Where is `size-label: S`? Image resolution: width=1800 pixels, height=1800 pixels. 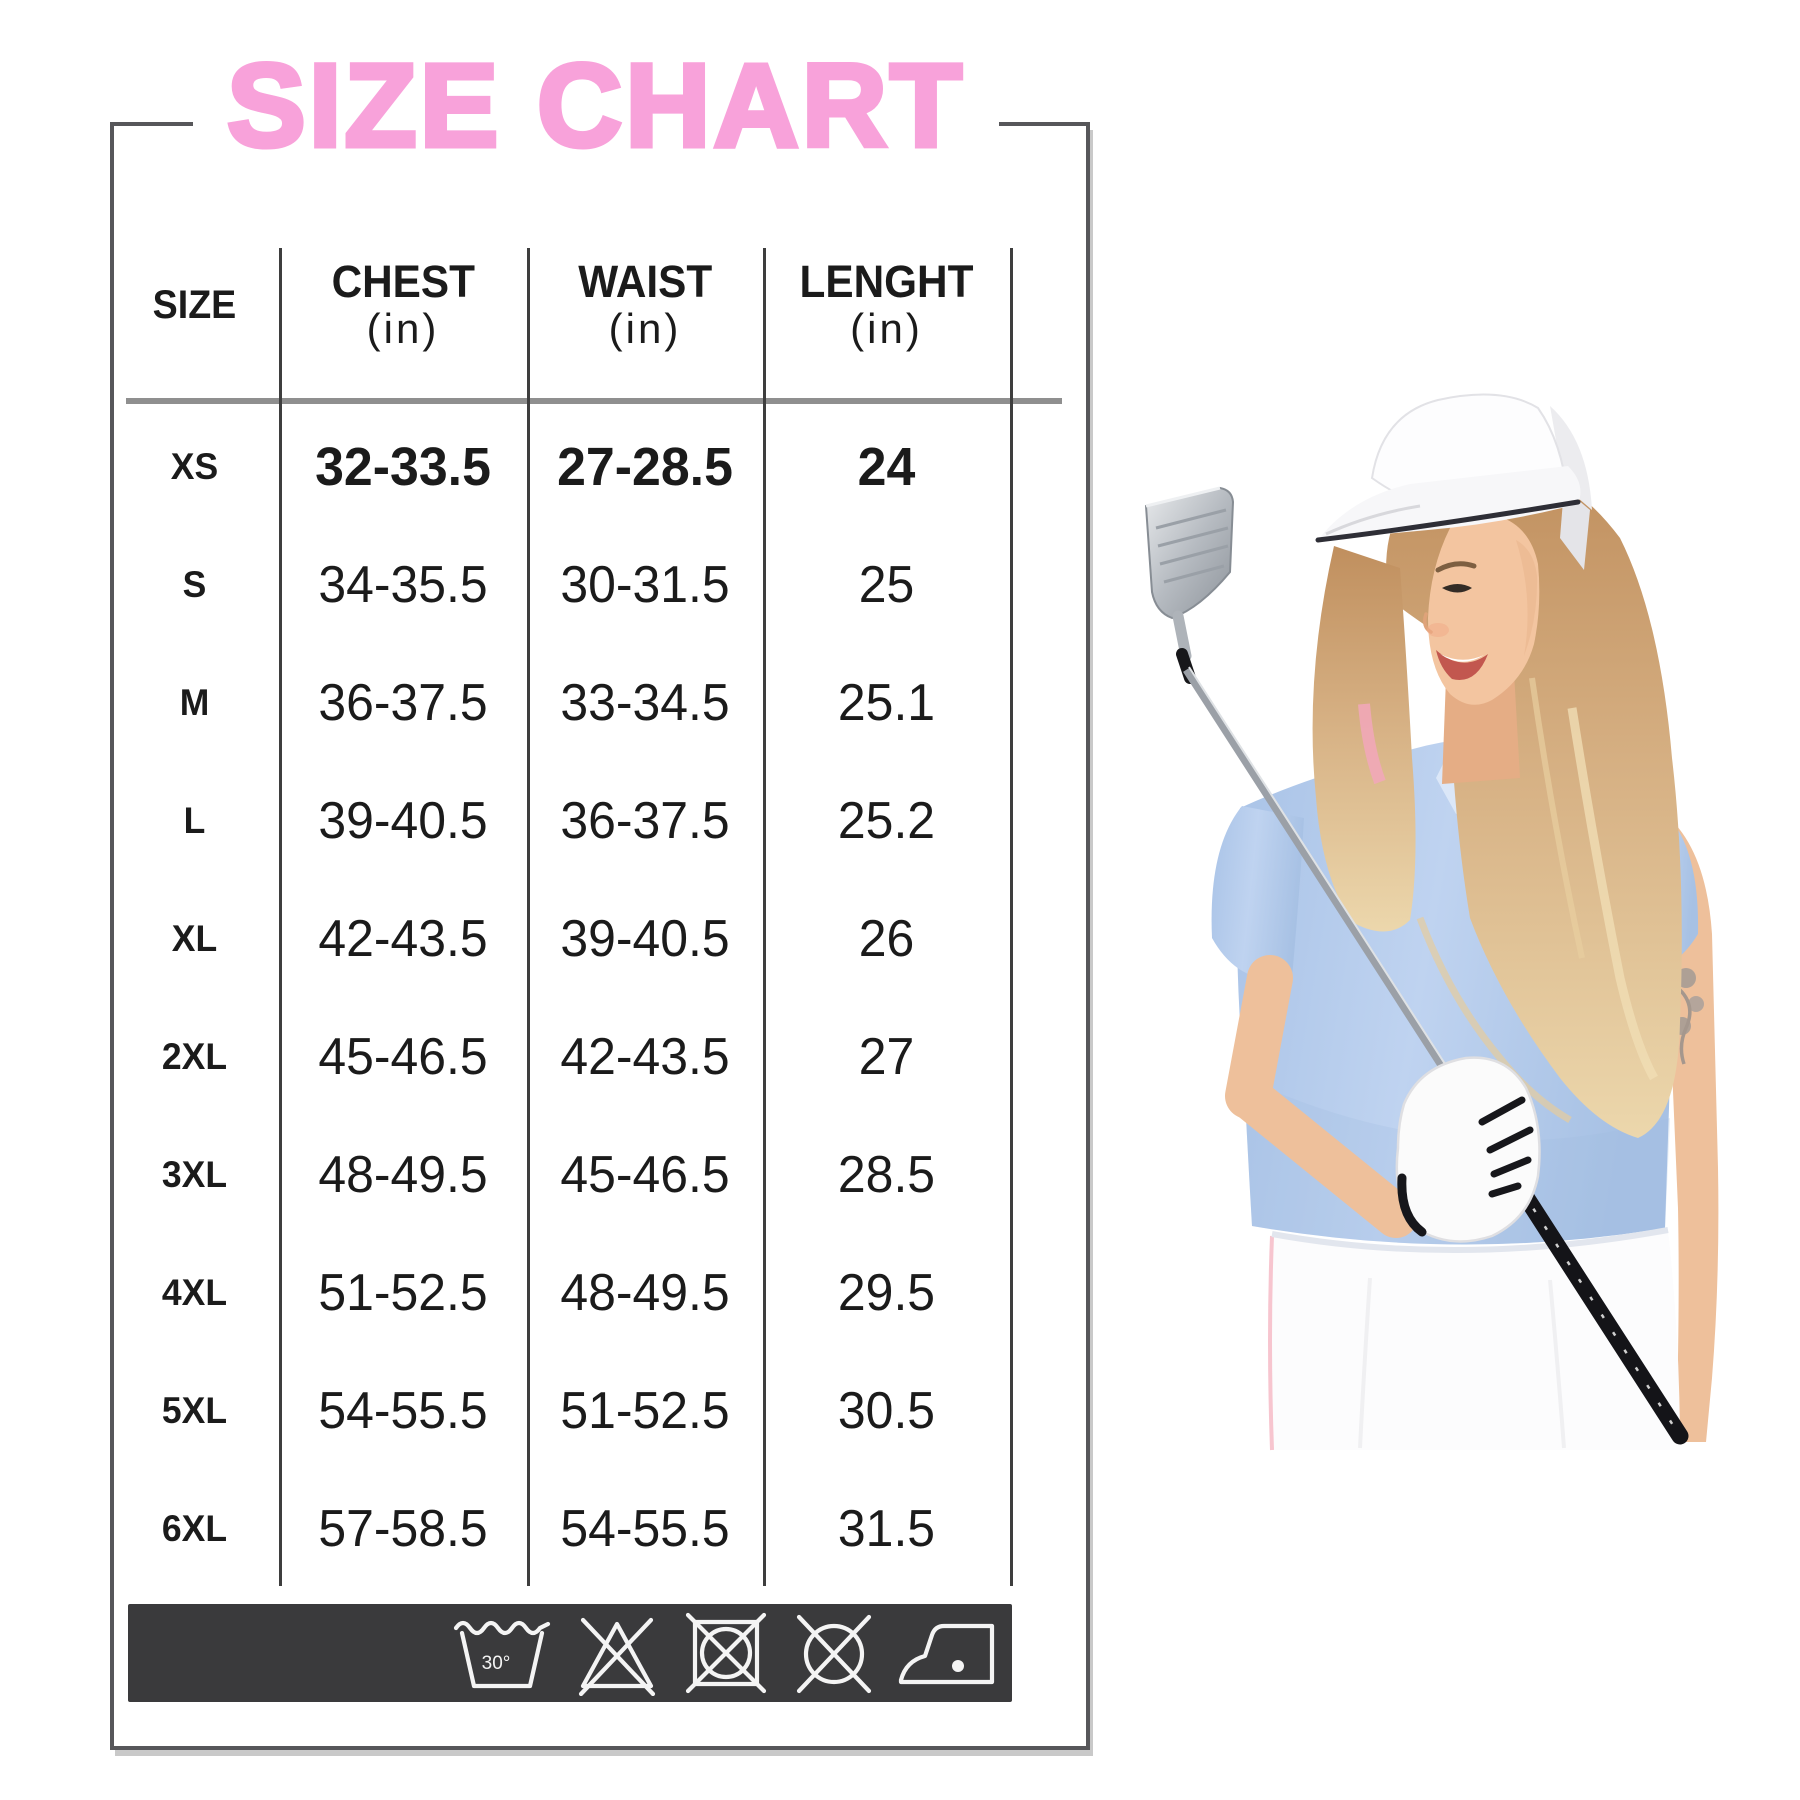
size-label: S is located at coordinates (194, 584).